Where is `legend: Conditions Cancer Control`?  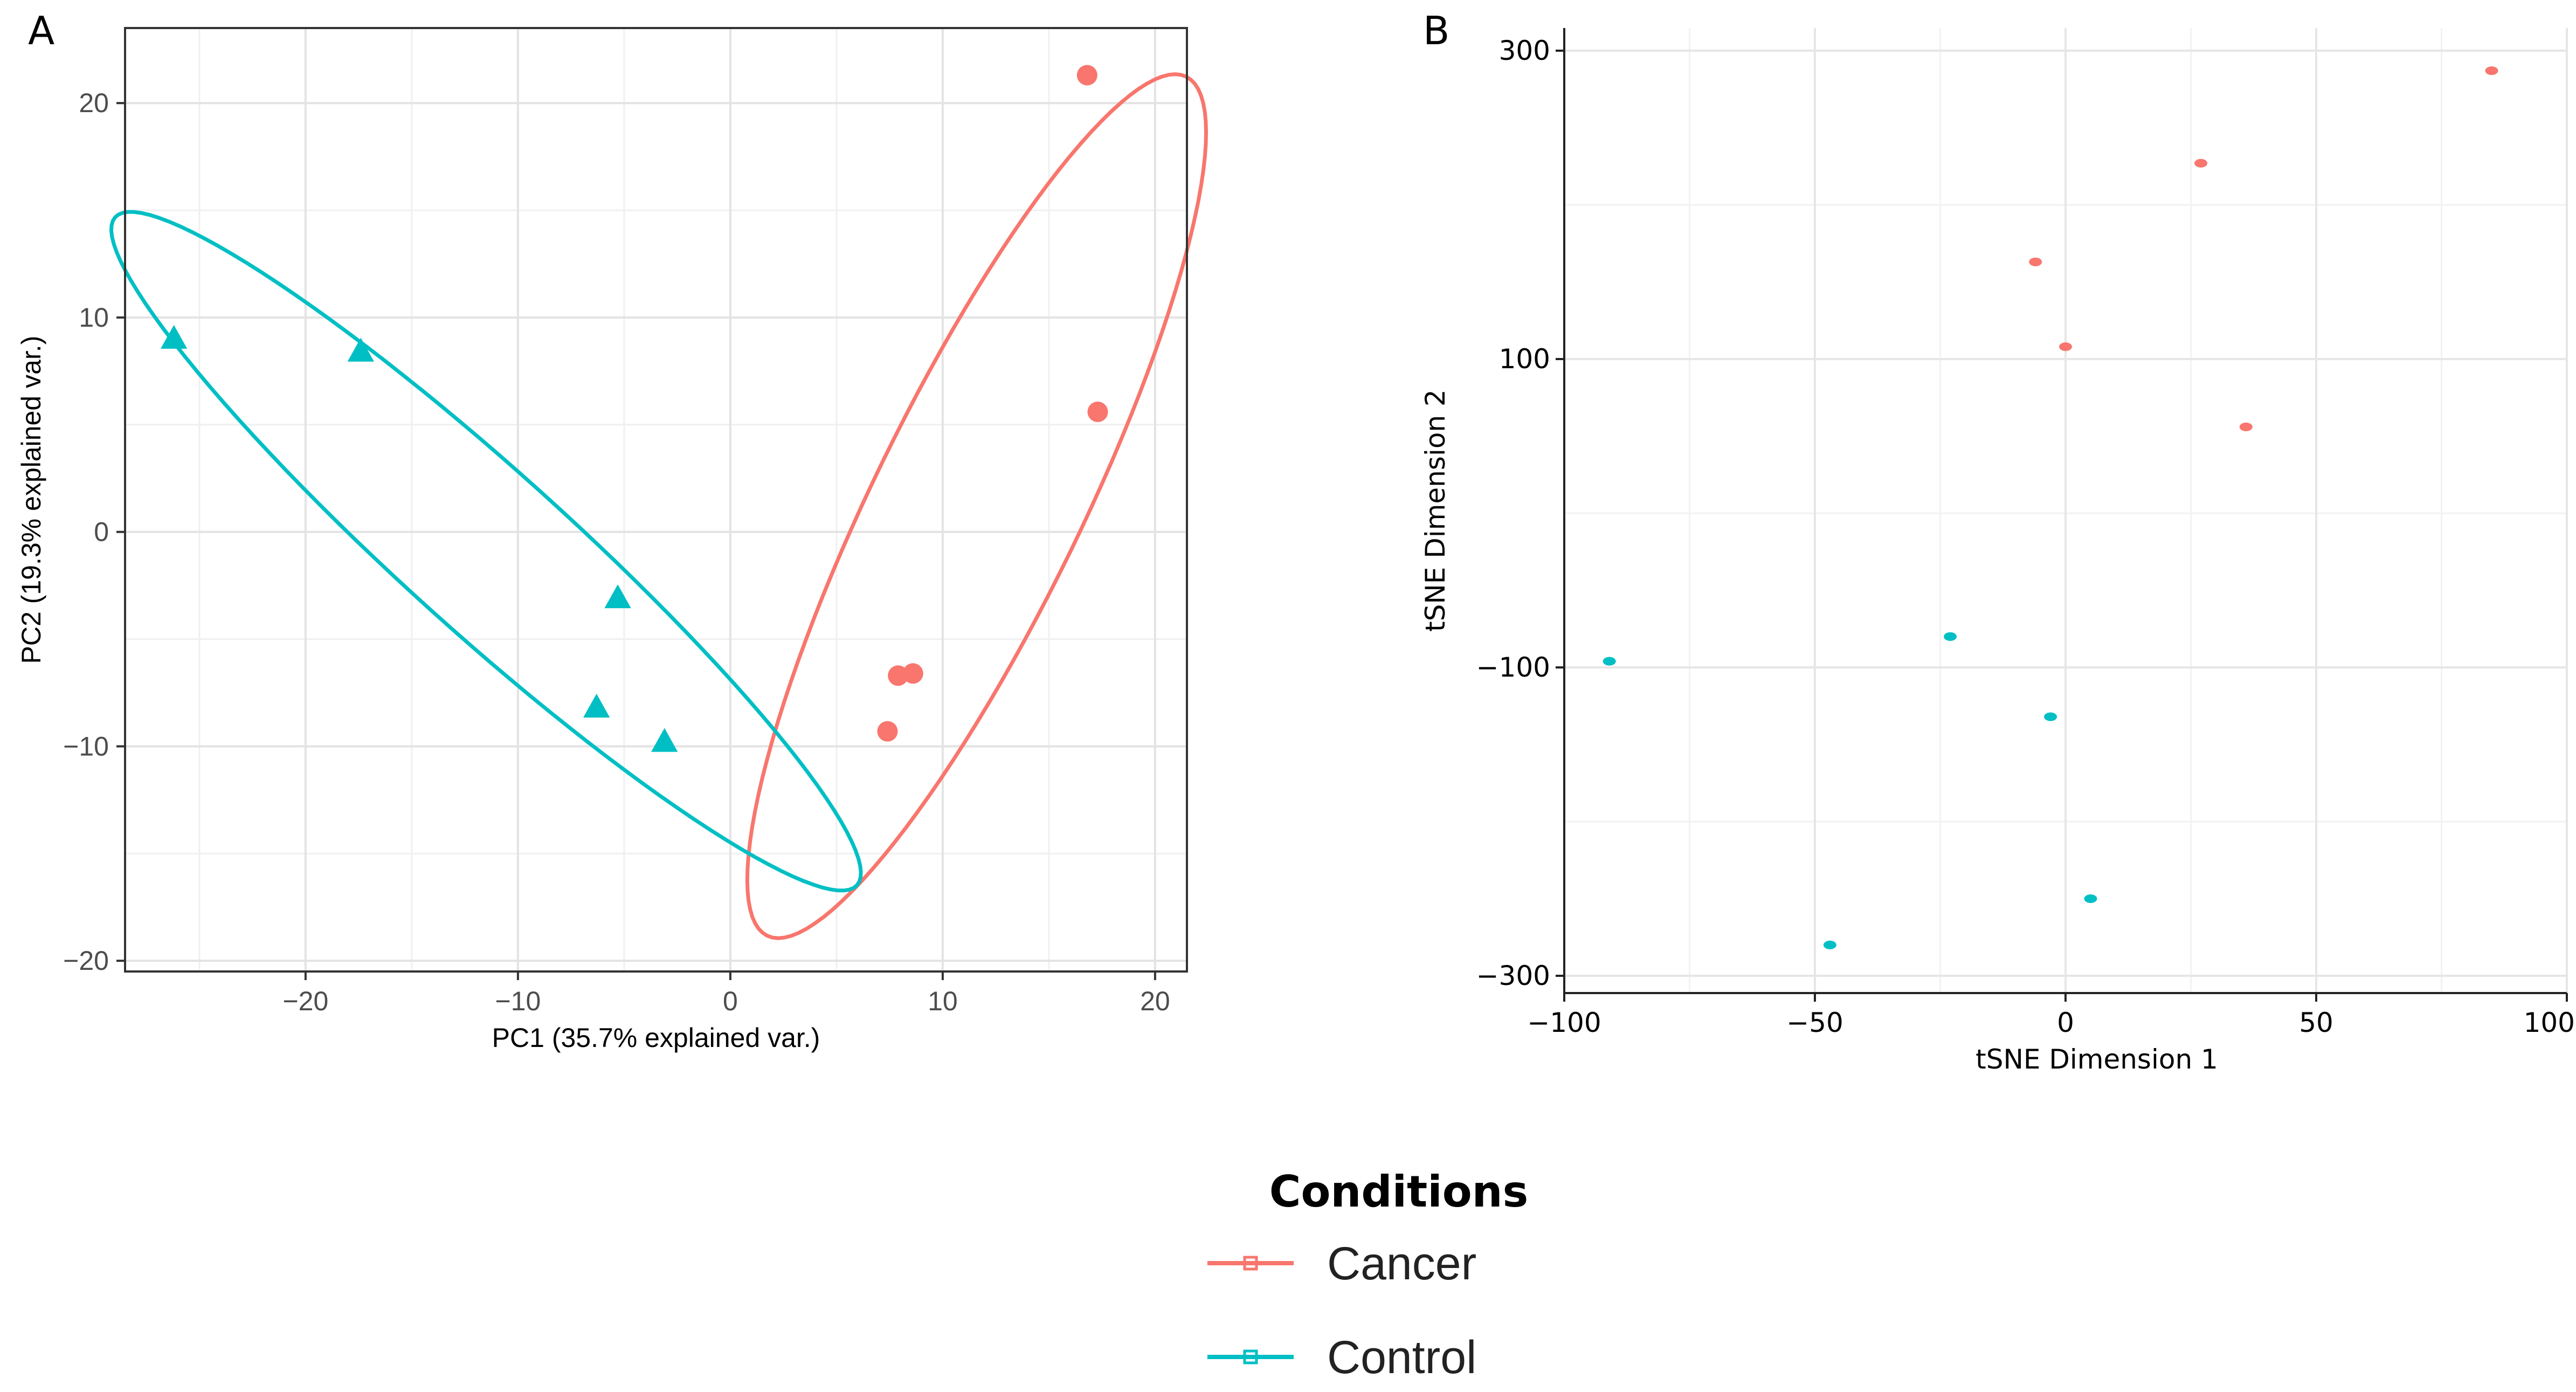
legend: Conditions Cancer Control is located at coordinates (1367, 1275).